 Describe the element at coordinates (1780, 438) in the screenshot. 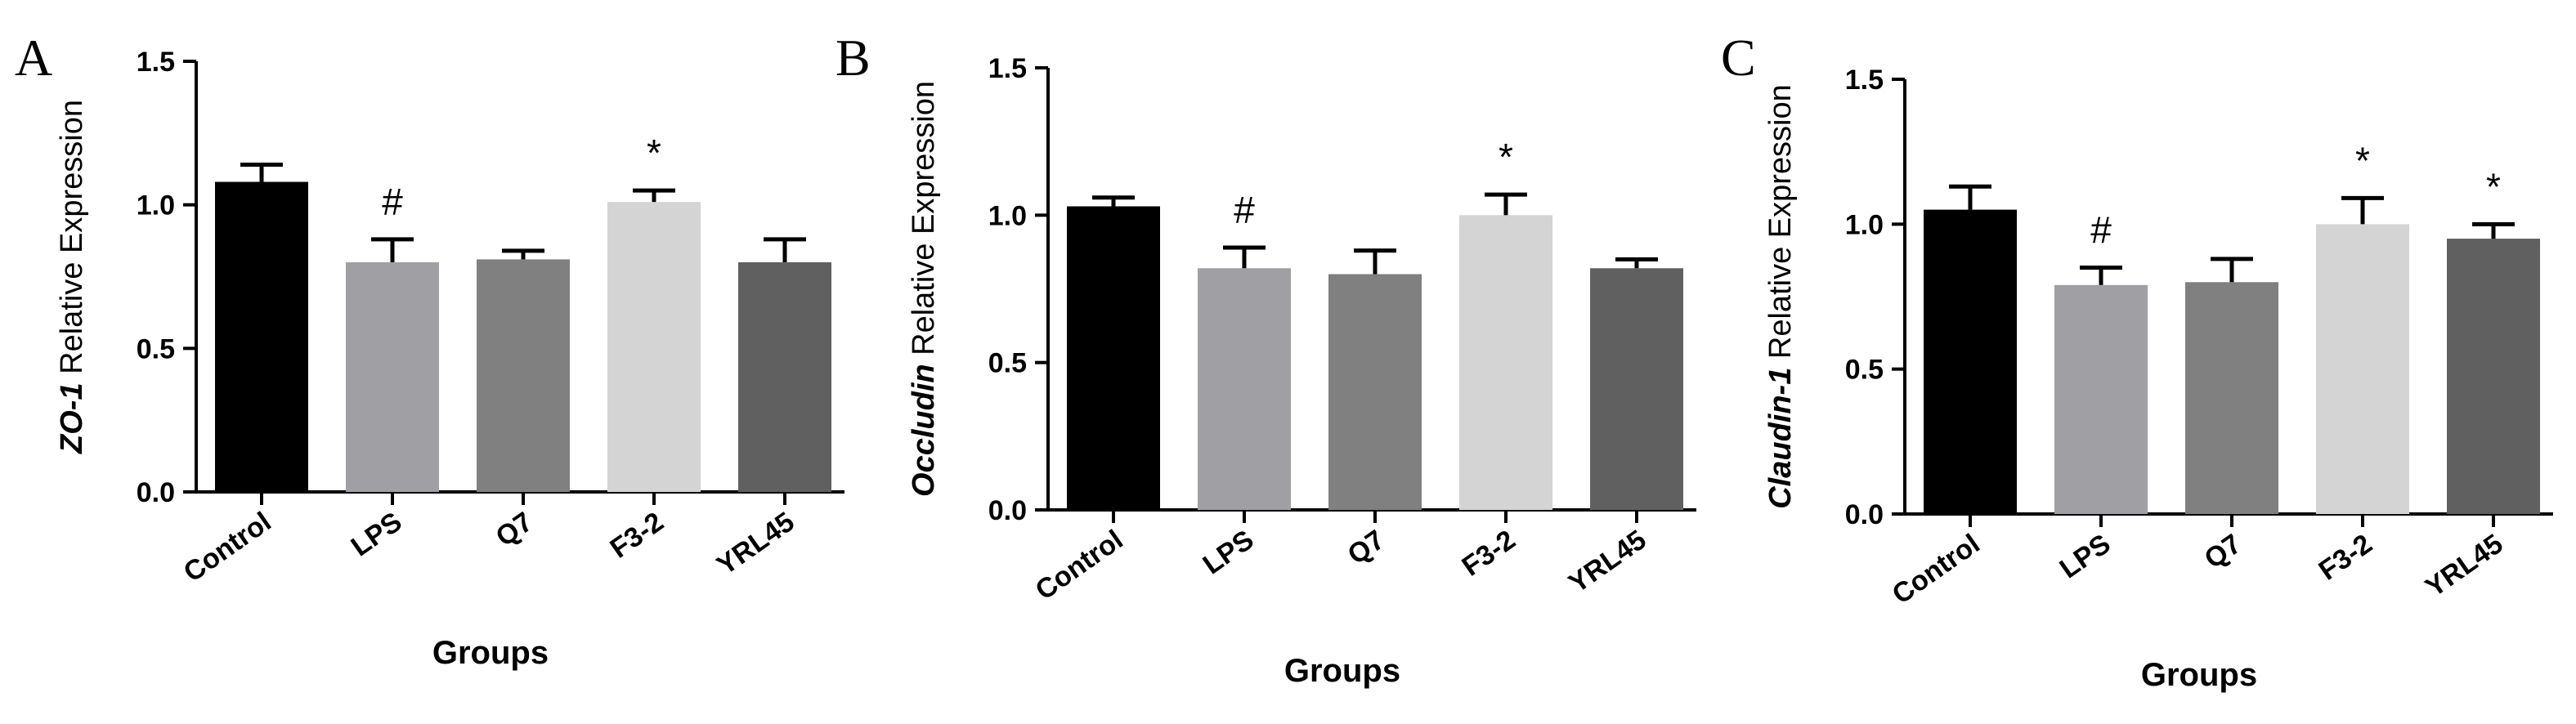

I see `y-axis-gene-name: Claudin-1` at that location.